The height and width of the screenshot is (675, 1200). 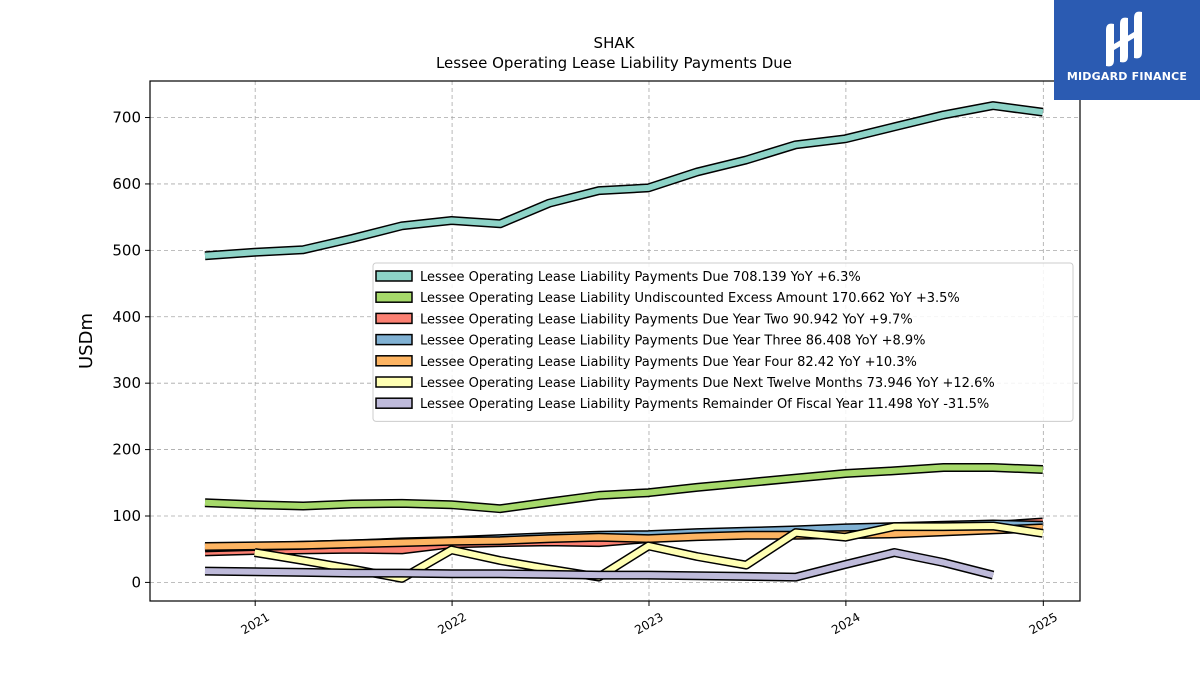 What do you see at coordinates (126, 450) in the screenshot?
I see `y-tick-label: 200` at bounding box center [126, 450].